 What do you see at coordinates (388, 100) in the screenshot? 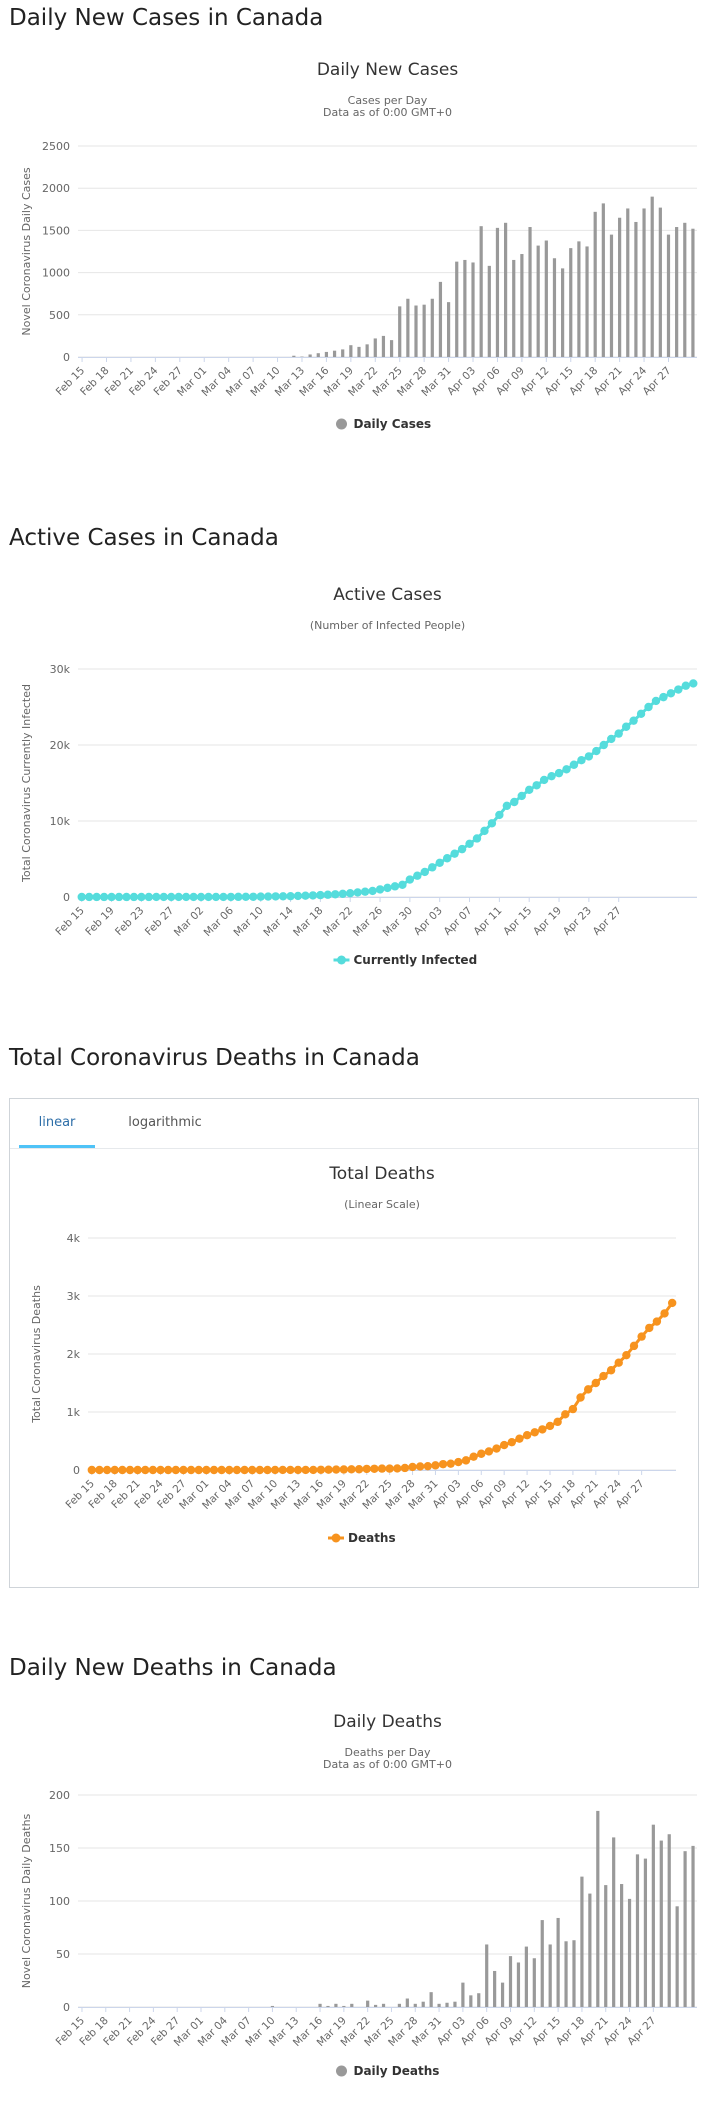
I see `chart-subtitle: Cases per Day` at bounding box center [388, 100].